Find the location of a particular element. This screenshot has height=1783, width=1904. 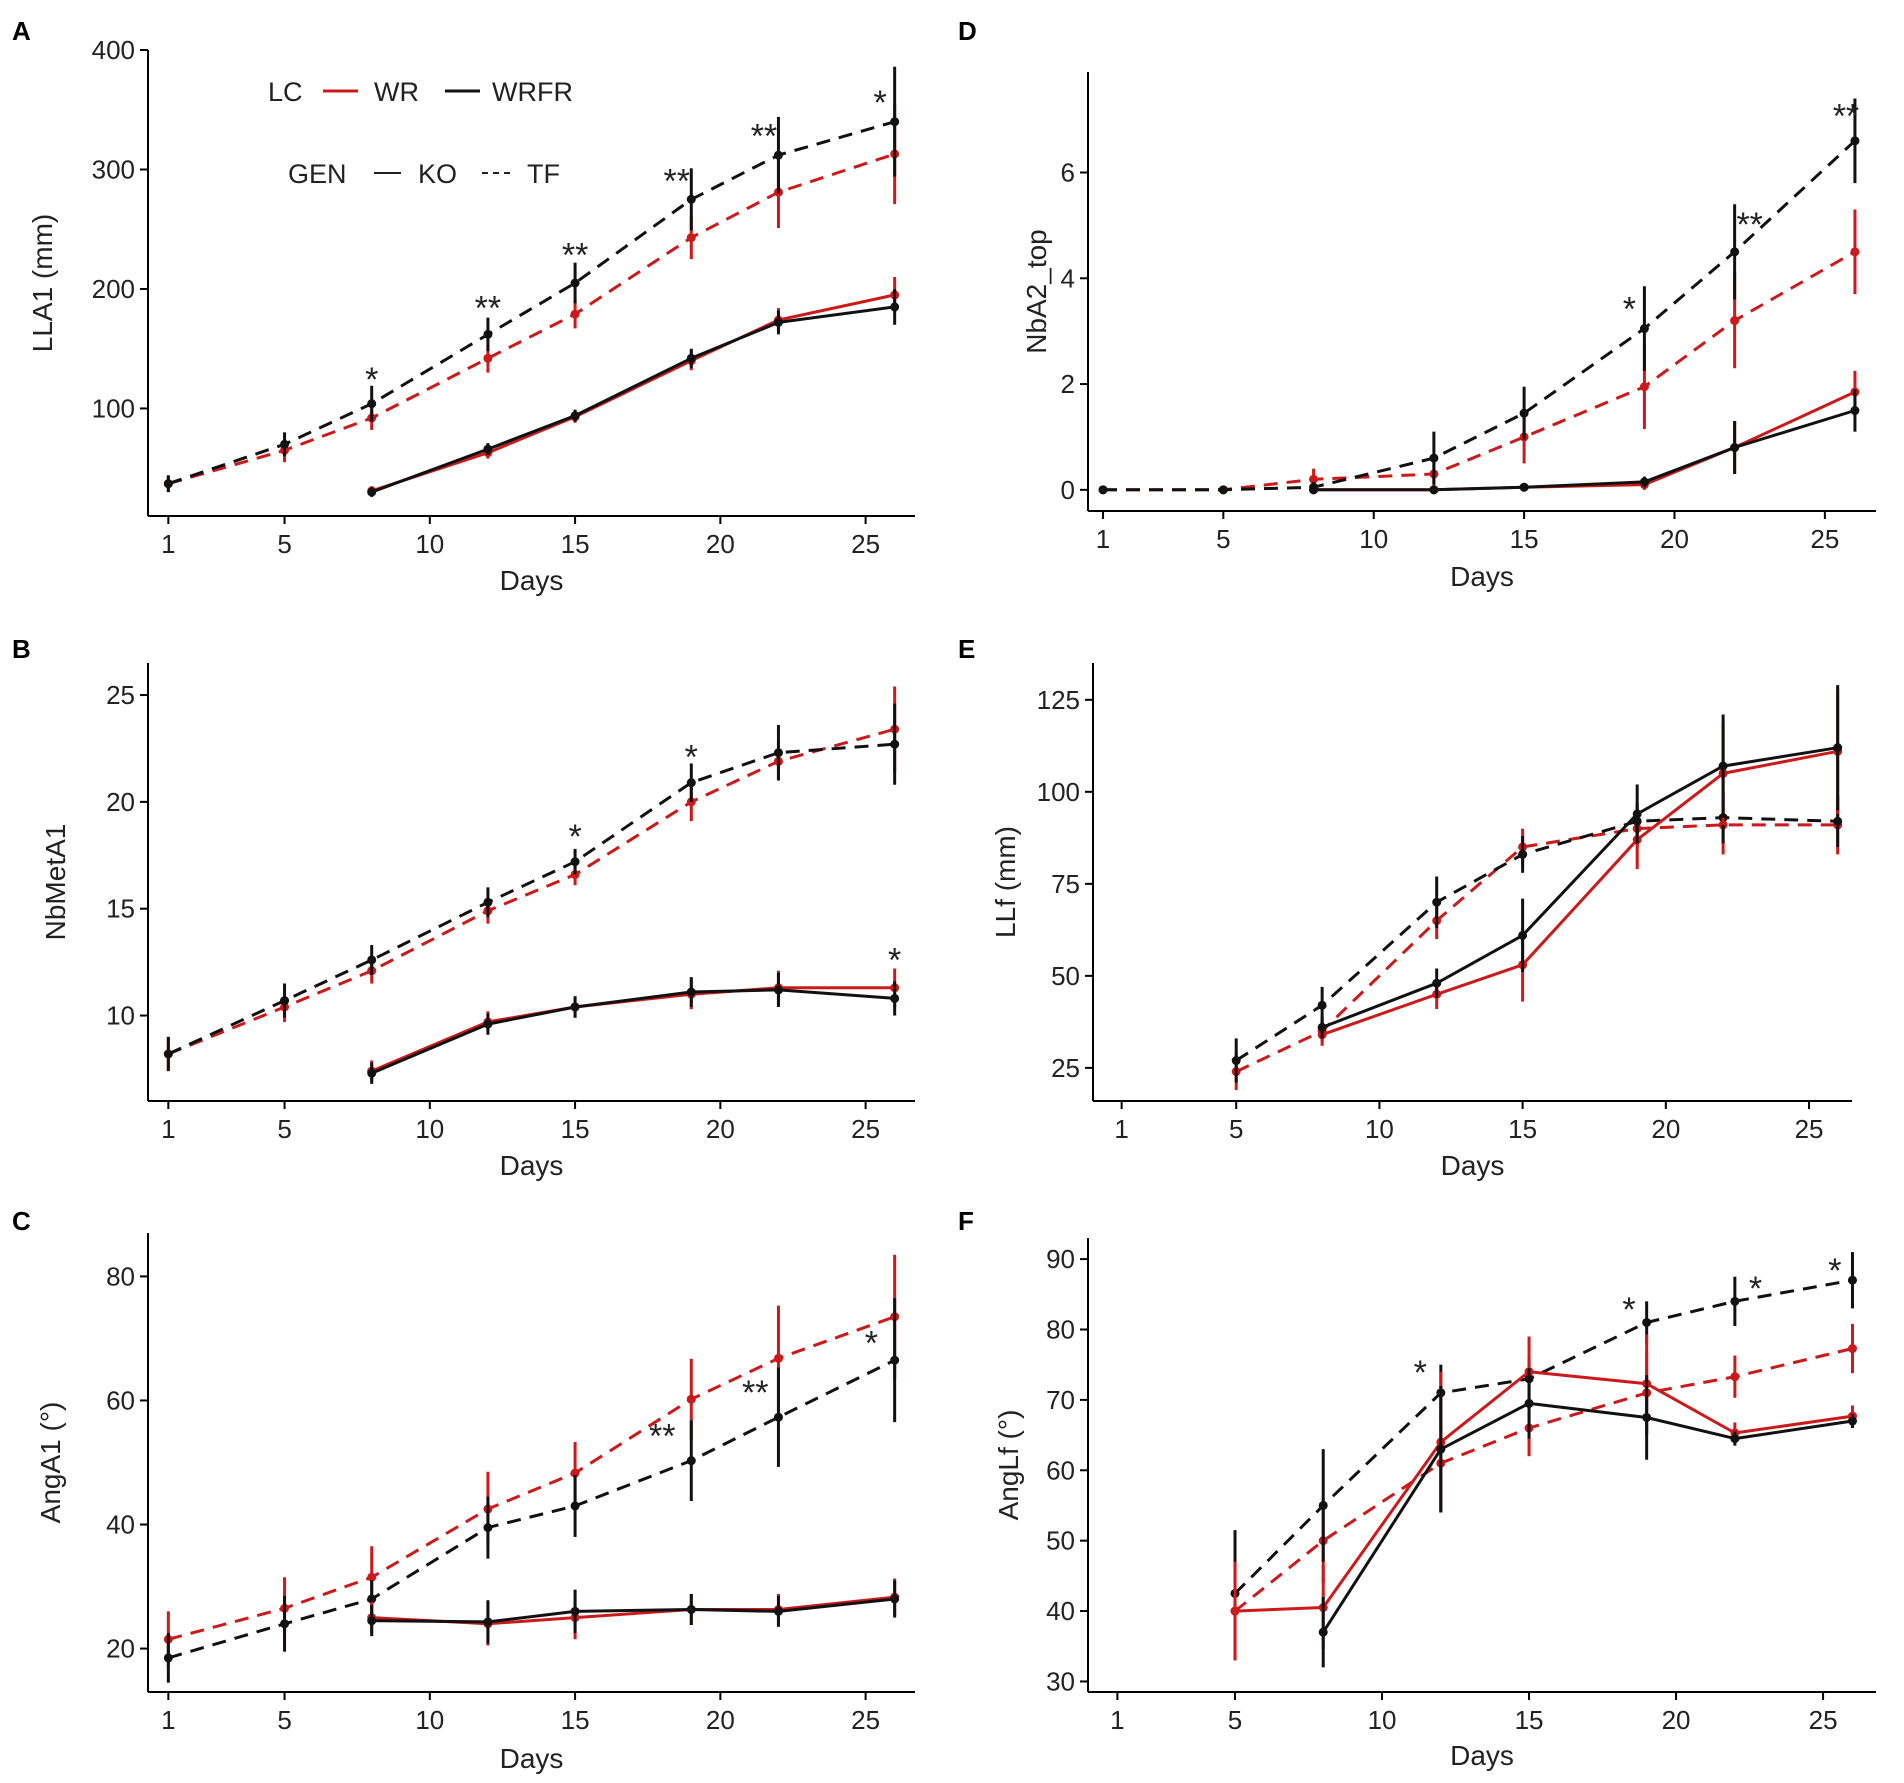

y-tick-label: 20 is located at coordinates (120, 802).